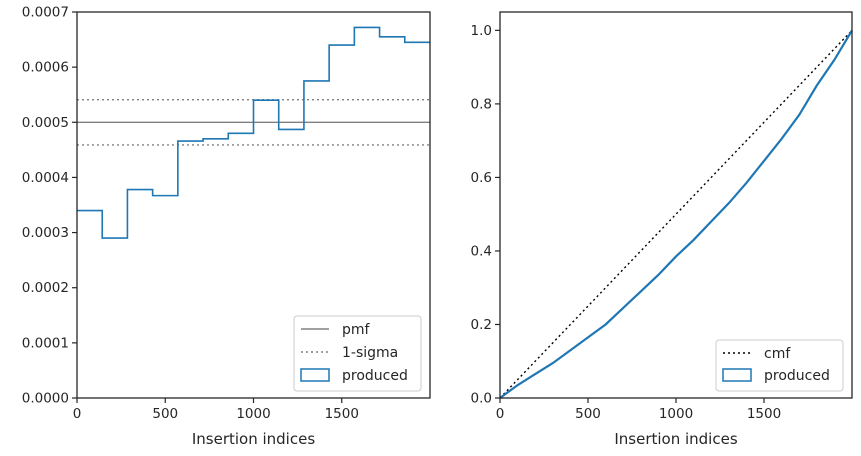 Image resolution: width=861 pixels, height=456 pixels. Describe the element at coordinates (638, 410) in the screenshot. I see `right-x-ticks: 0 500 1000 1500` at that location.